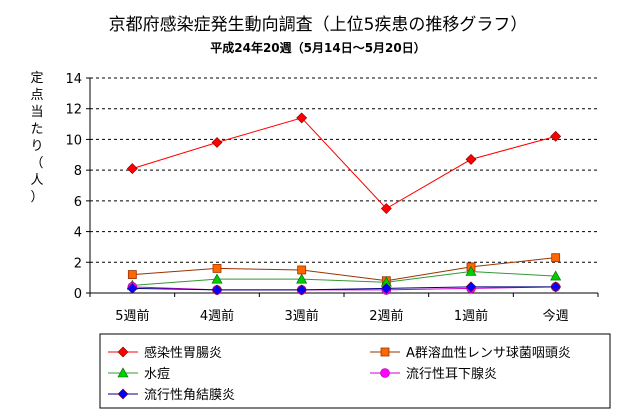 The height and width of the screenshot is (416, 640). What do you see at coordinates (302, 316) in the screenshot?
I see `x-tick-label: 3週前` at bounding box center [302, 316].